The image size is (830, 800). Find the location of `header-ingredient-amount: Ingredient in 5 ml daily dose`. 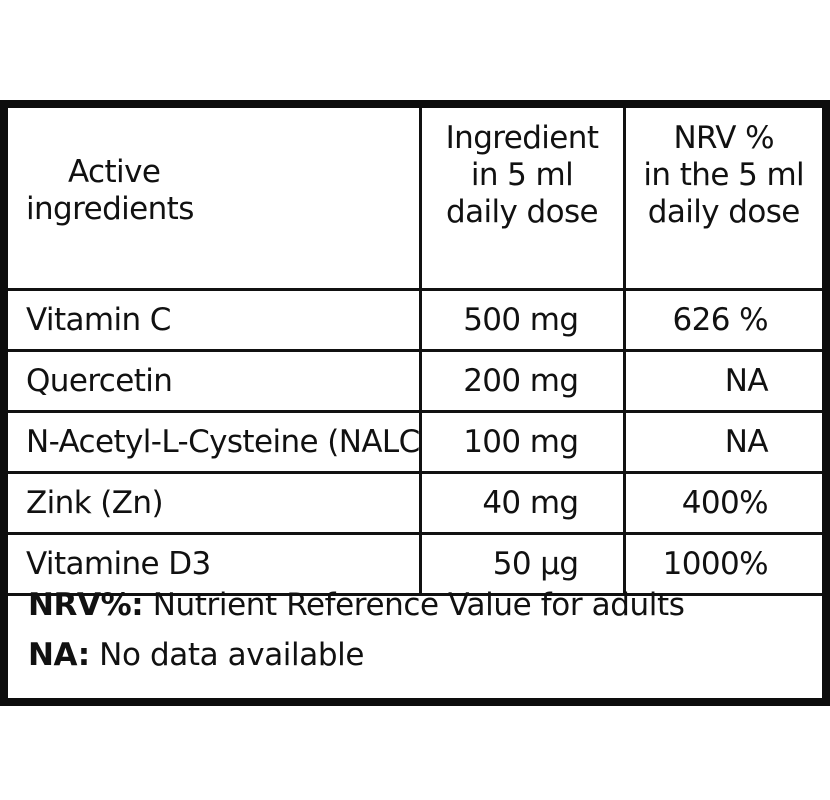

header-ingredient-amount: Ingredient in 5 ml daily dose is located at coordinates (522, 199).